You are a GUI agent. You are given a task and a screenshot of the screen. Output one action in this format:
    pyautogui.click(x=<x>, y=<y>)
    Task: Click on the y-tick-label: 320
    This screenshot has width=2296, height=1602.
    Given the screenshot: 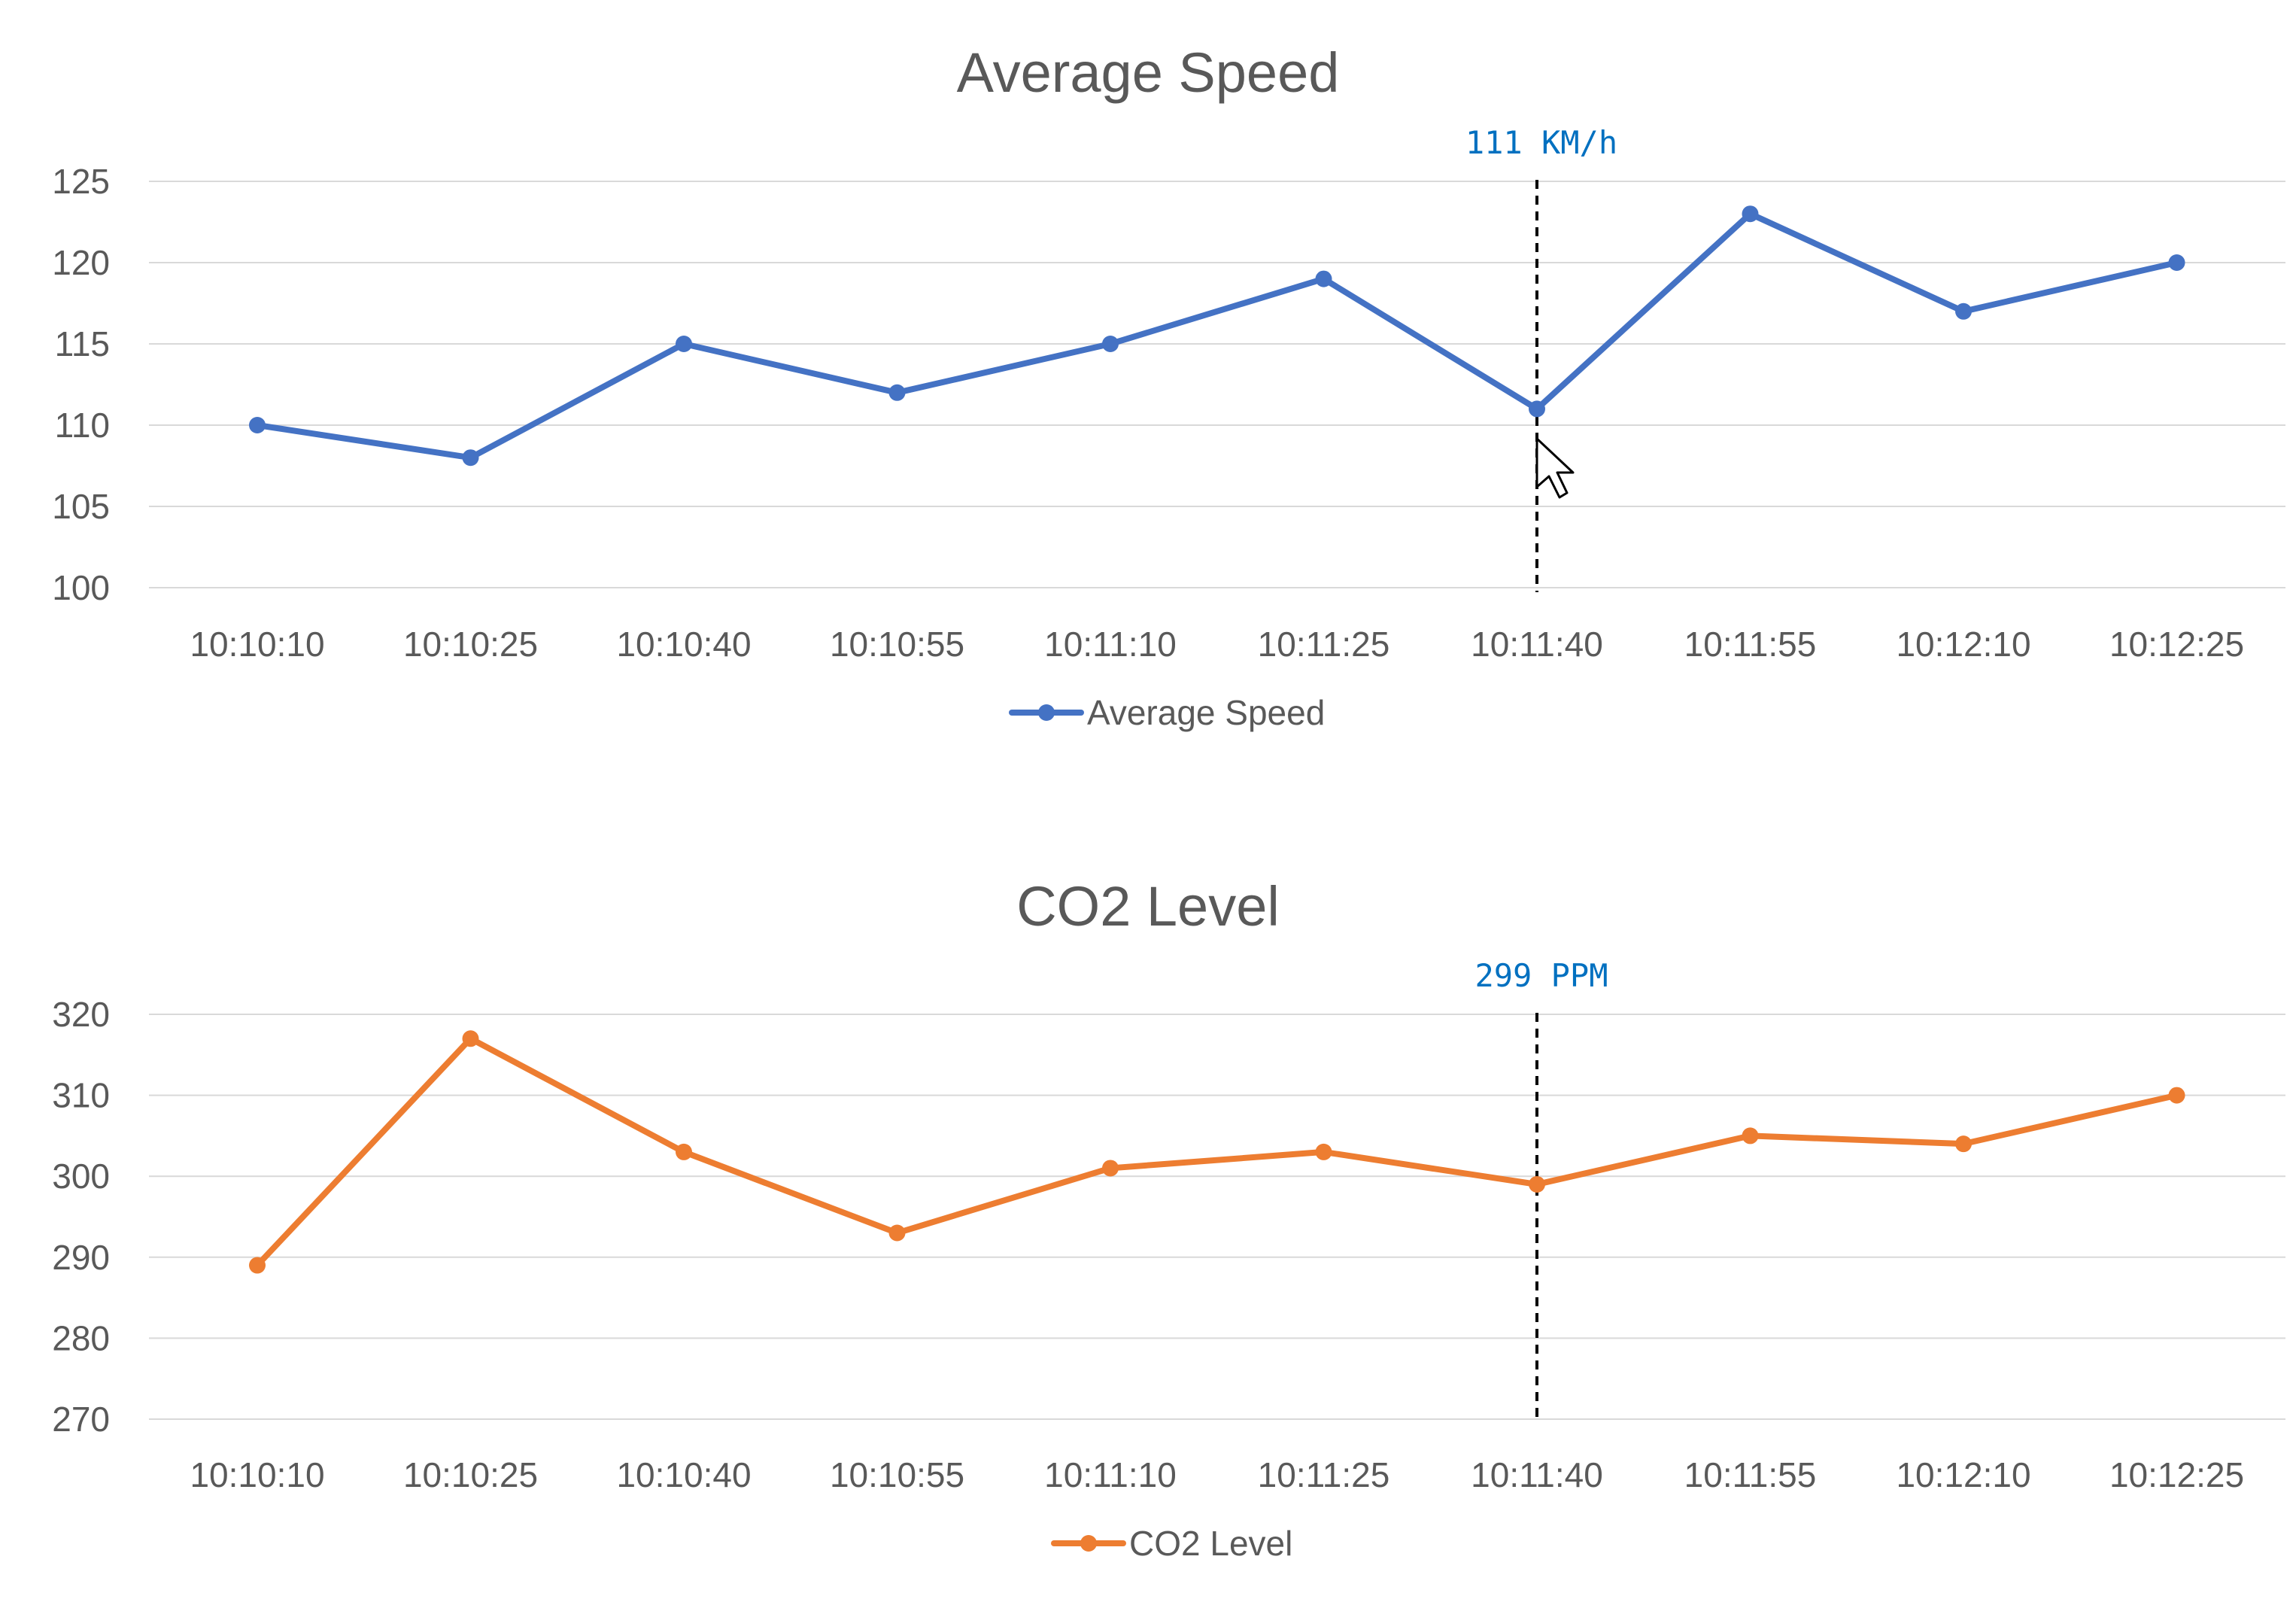 What is the action you would take?
    pyautogui.click(x=81, y=1014)
    